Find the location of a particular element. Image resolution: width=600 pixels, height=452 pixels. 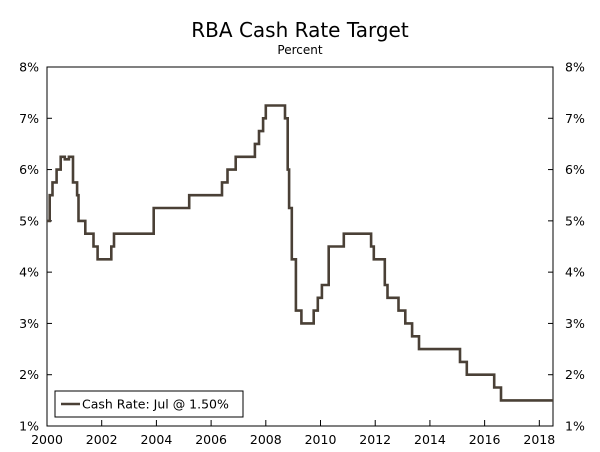

x-tick-label: 2018 is located at coordinates (539, 439).